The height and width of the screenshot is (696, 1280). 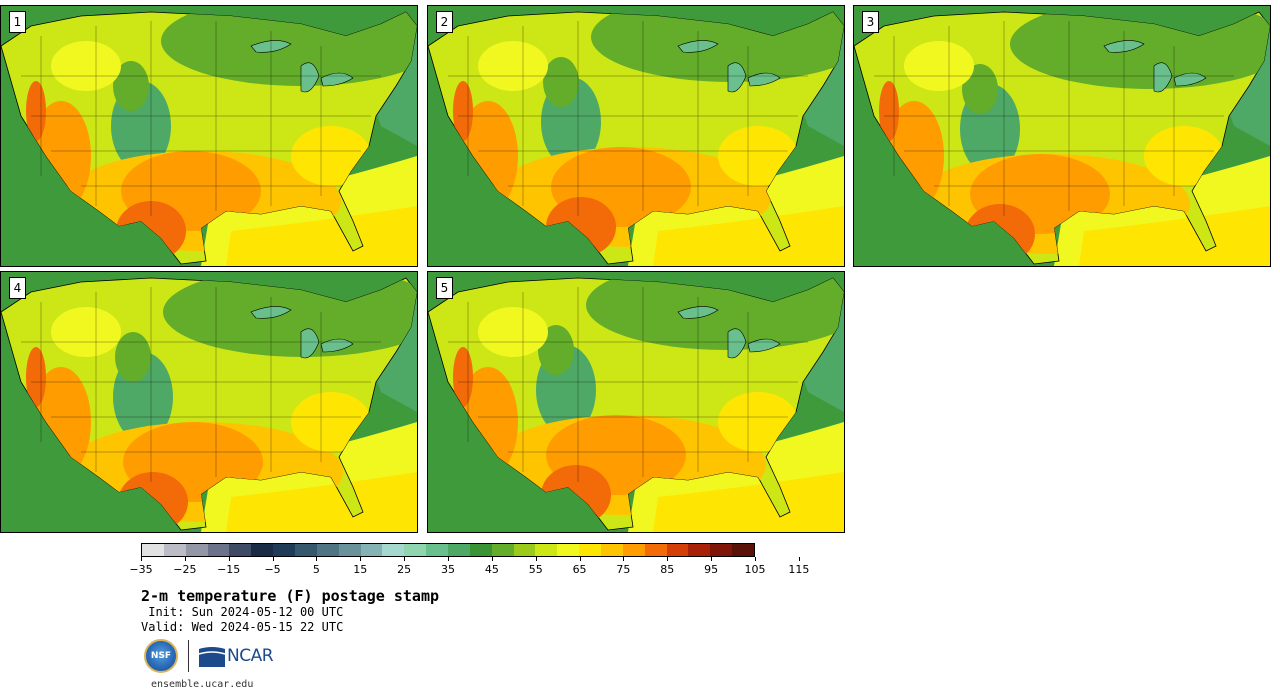 What do you see at coordinates (444, 22) in the screenshot?
I see `panel-number: 2` at bounding box center [444, 22].